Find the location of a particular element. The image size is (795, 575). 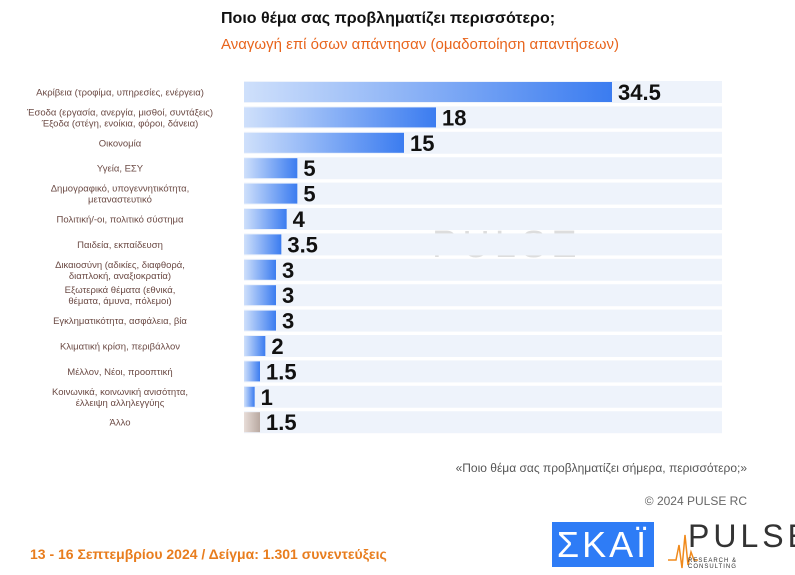

category-label: μεταναστευτικό is located at coordinates (120, 200).